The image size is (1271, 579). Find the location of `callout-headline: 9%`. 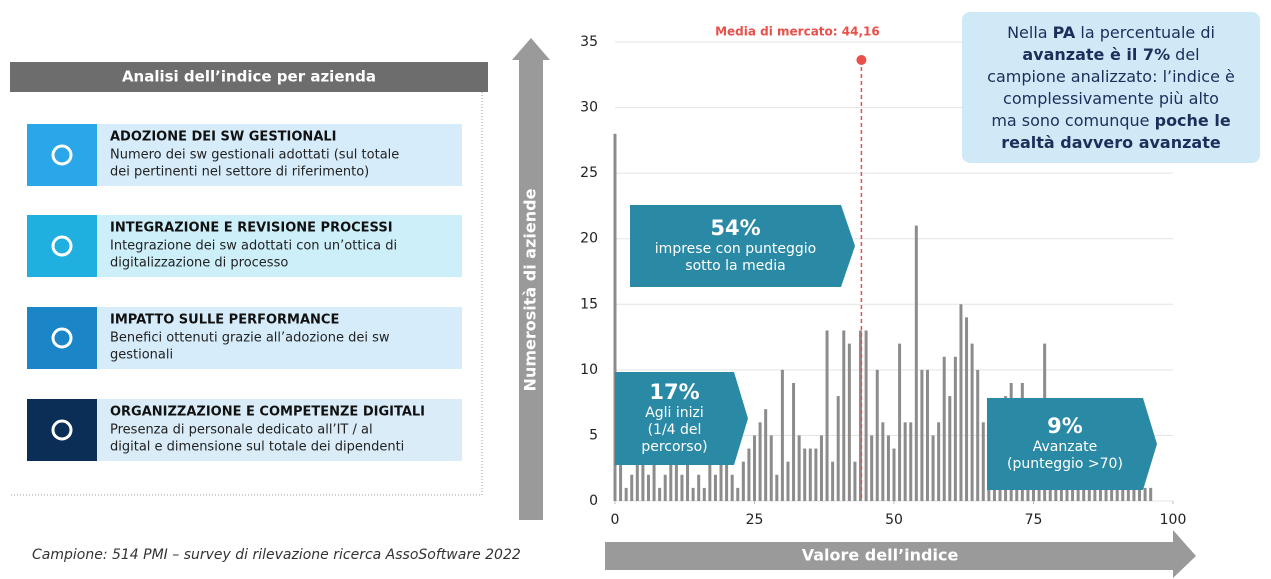

callout-headline: 9% is located at coordinates (1065, 426).